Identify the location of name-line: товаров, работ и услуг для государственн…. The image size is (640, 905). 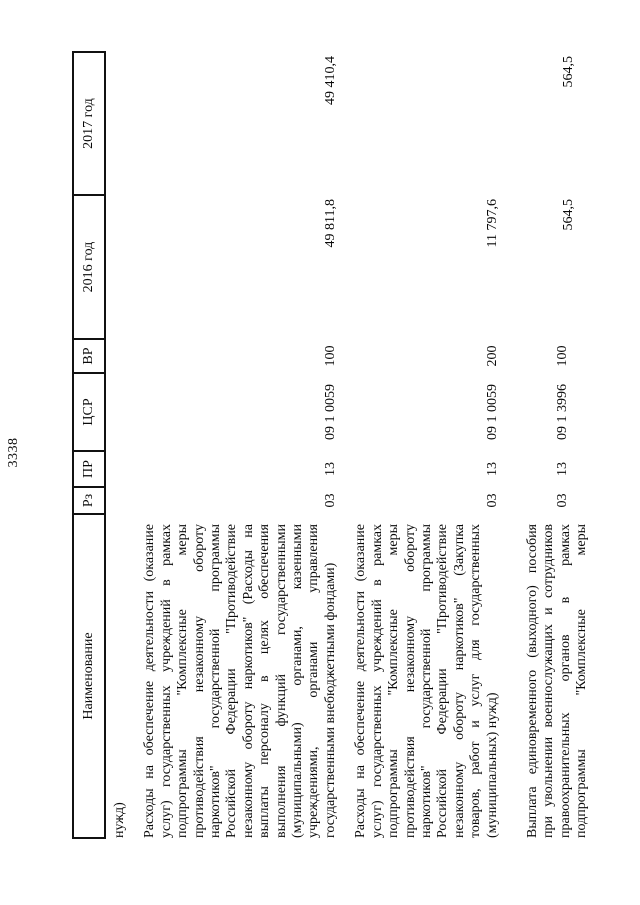
(476, 681).